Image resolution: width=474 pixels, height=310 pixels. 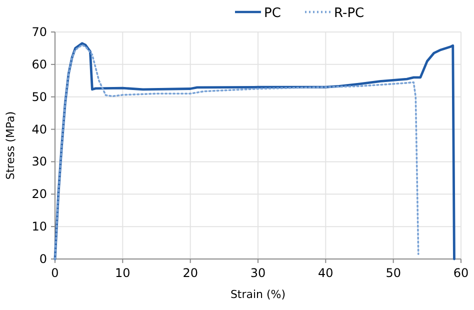 I want to click on y-tick-label: 30, so click(x=39, y=161).